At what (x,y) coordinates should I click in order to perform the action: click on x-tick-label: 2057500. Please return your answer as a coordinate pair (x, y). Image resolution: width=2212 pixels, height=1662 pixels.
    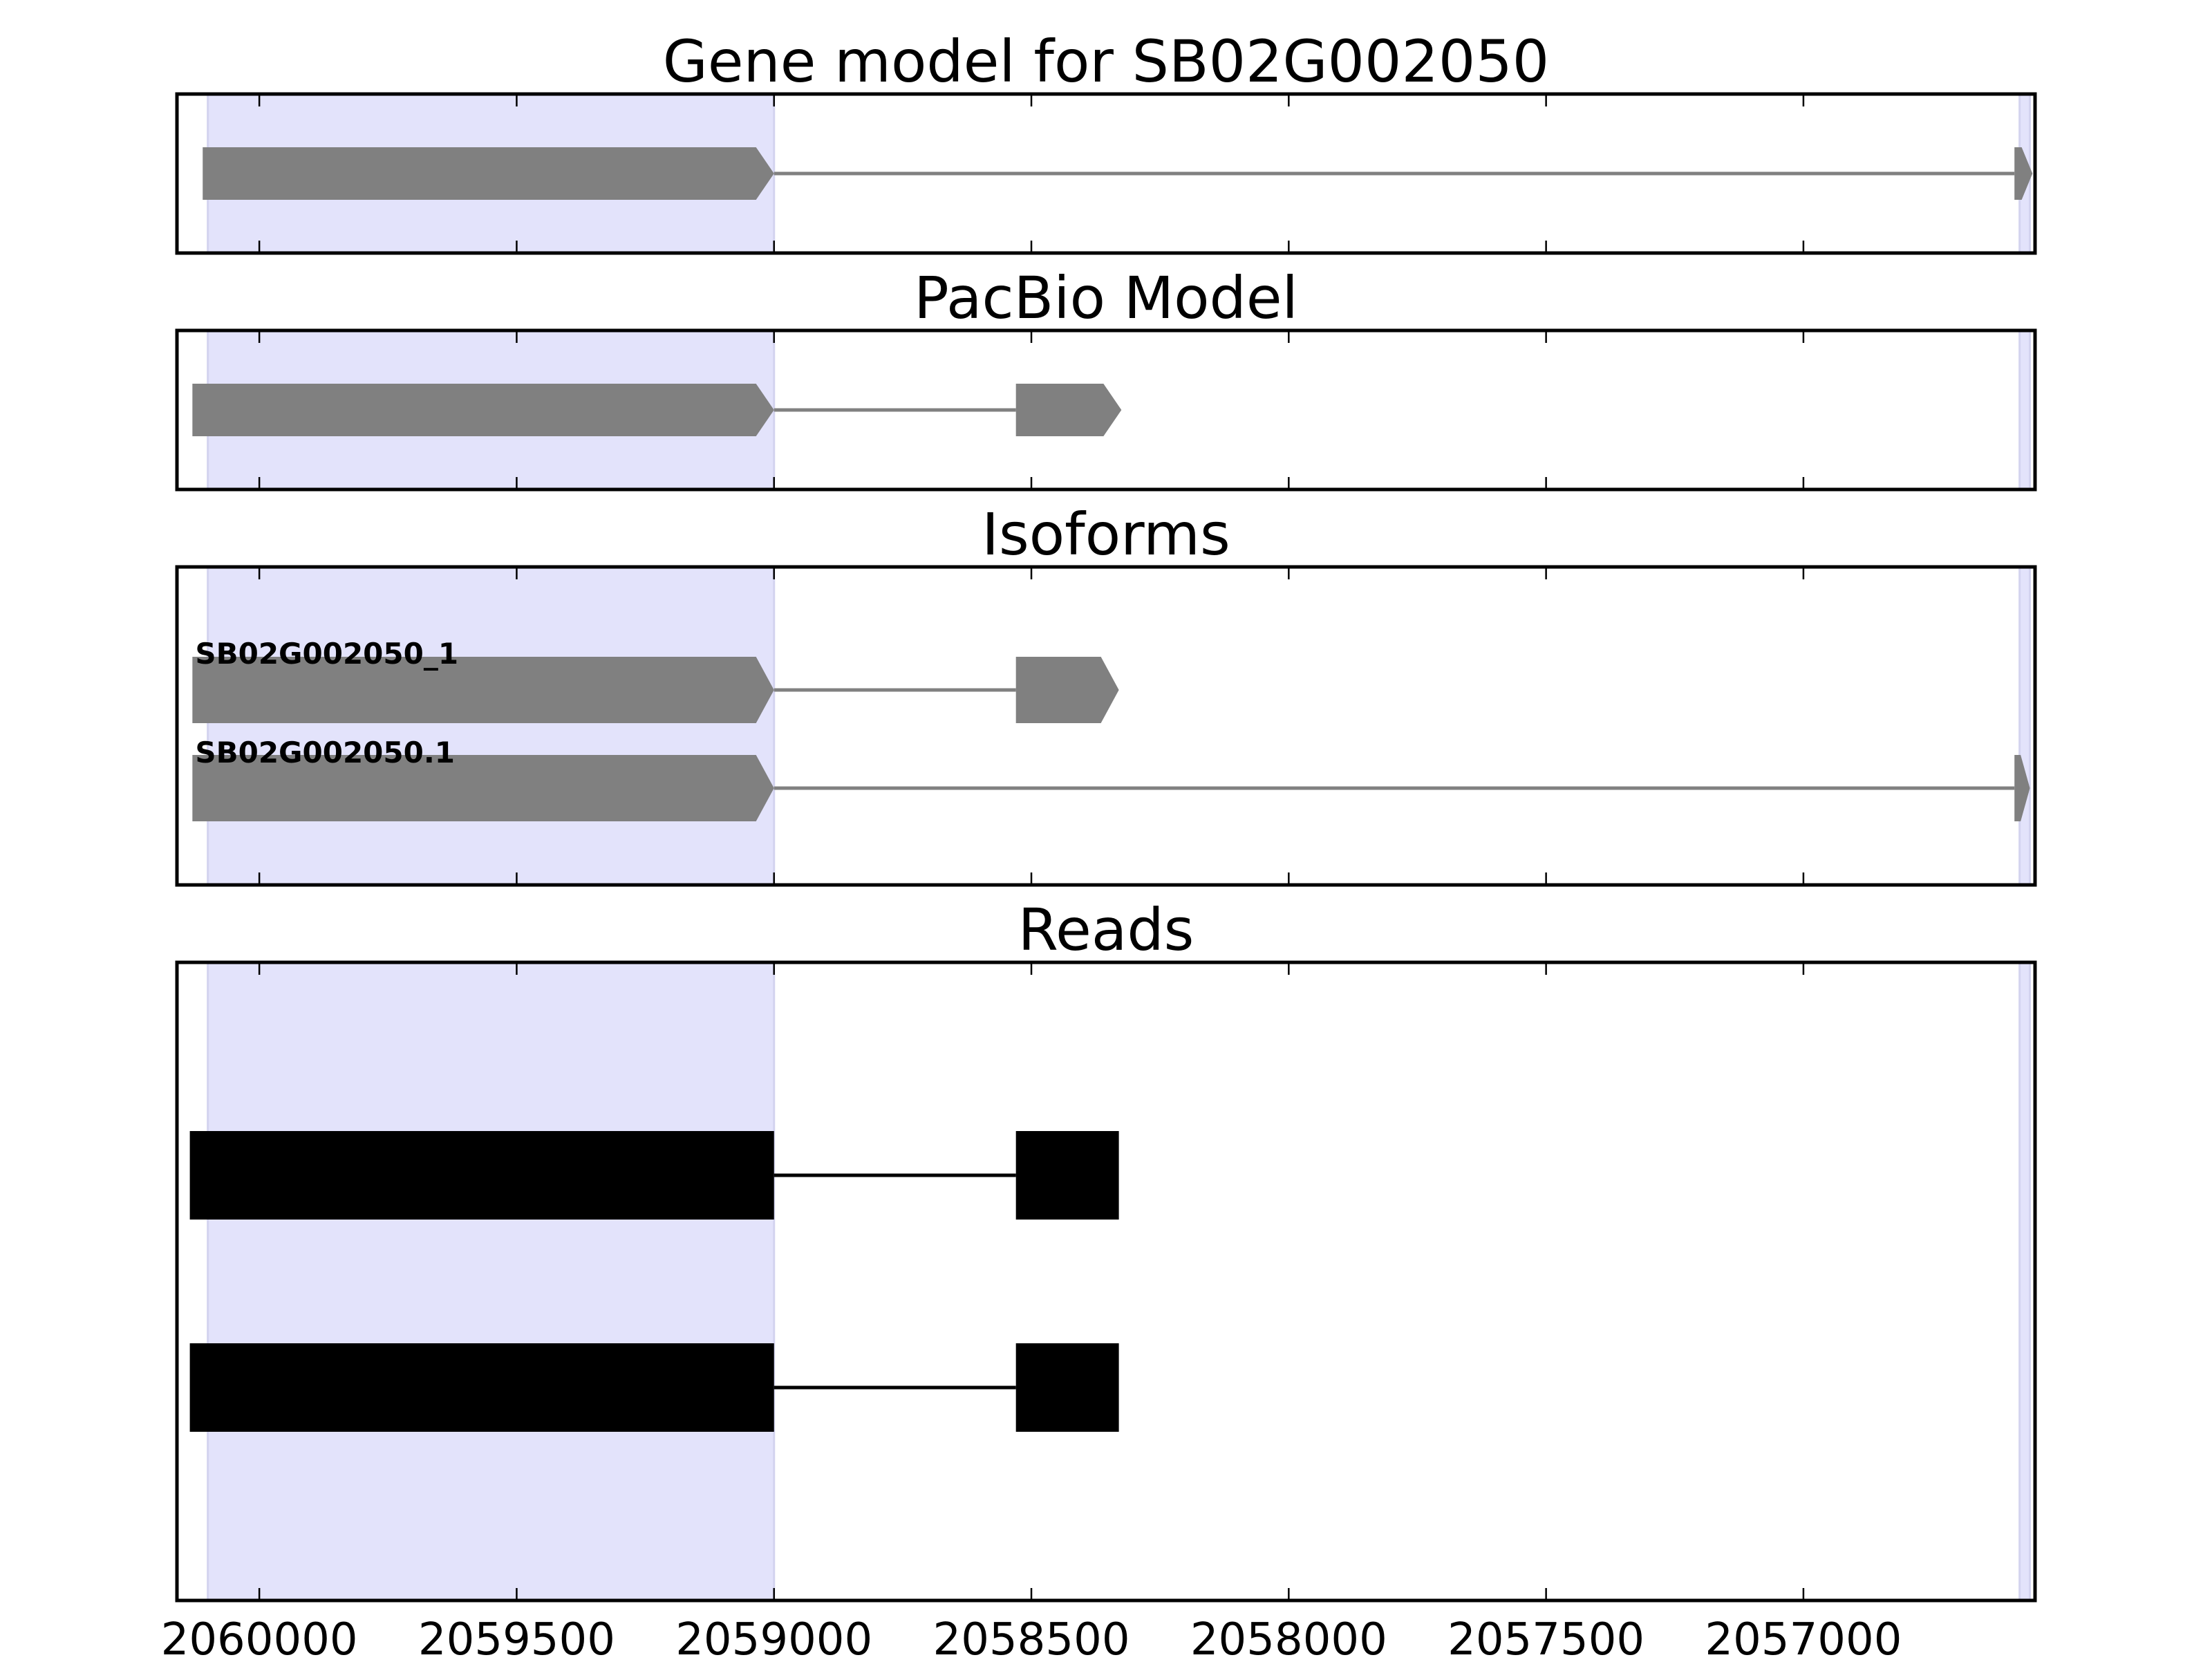
    Looking at the image, I should click on (1545, 1637).